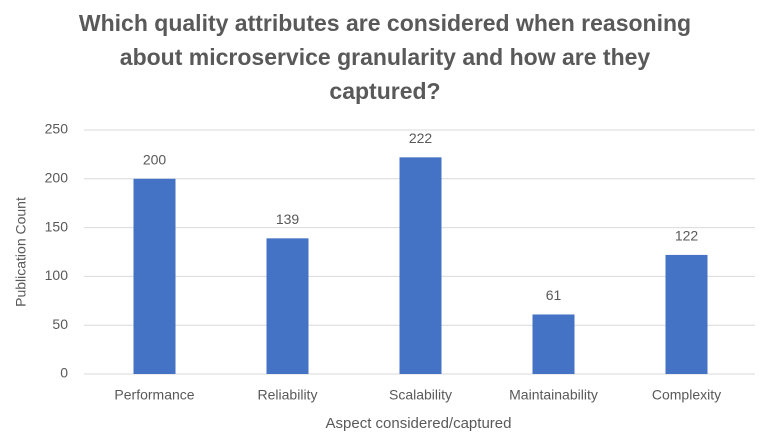 The width and height of the screenshot is (771, 433). What do you see at coordinates (57, 129) in the screenshot?
I see `y-tick-label: 250` at bounding box center [57, 129].